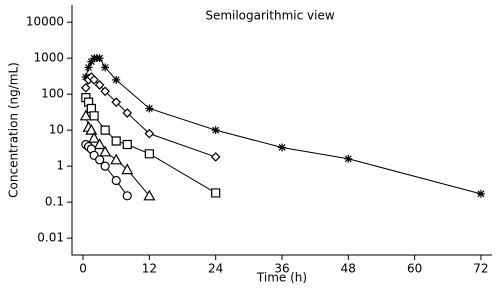 The width and height of the screenshot is (500, 291). I want to click on x-tick-label: 60, so click(414, 269).